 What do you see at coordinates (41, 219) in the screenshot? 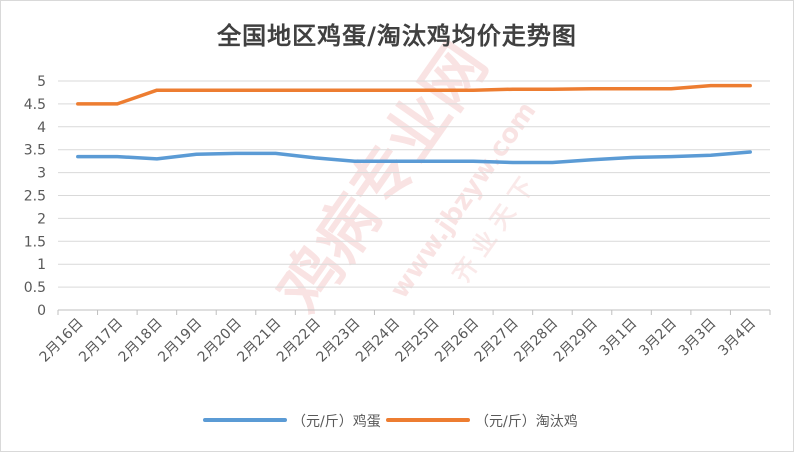
I see `y-tick-label: 2` at bounding box center [41, 219].